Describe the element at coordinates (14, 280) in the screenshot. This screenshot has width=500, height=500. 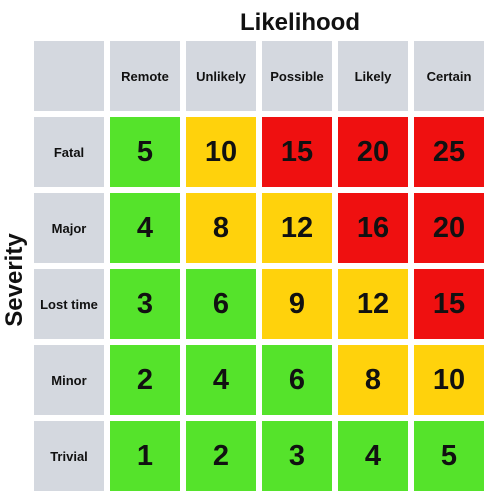
I see `severity-axis-title: Severity` at that location.